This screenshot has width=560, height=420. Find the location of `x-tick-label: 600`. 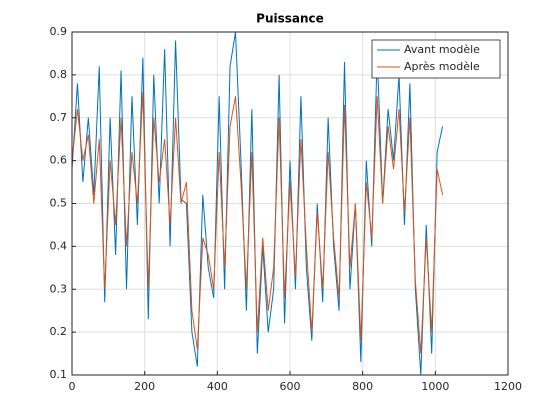

x-tick-label: 600 is located at coordinates (290, 386).